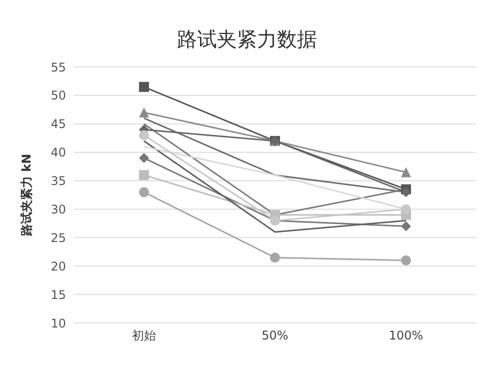 The image size is (494, 387). I want to click on y-tick-label: 25, so click(58, 237).